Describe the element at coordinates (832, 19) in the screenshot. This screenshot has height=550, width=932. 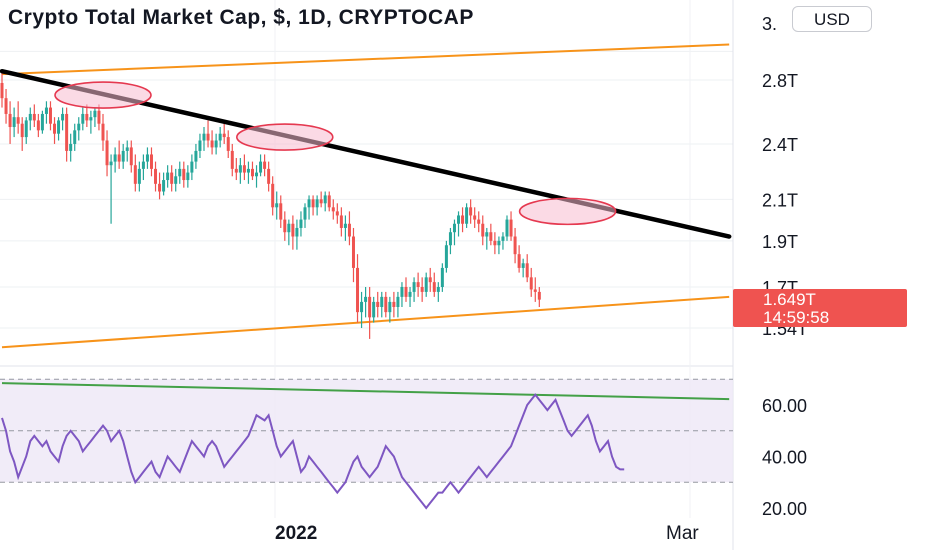
I see `currency-button: USD` at that location.